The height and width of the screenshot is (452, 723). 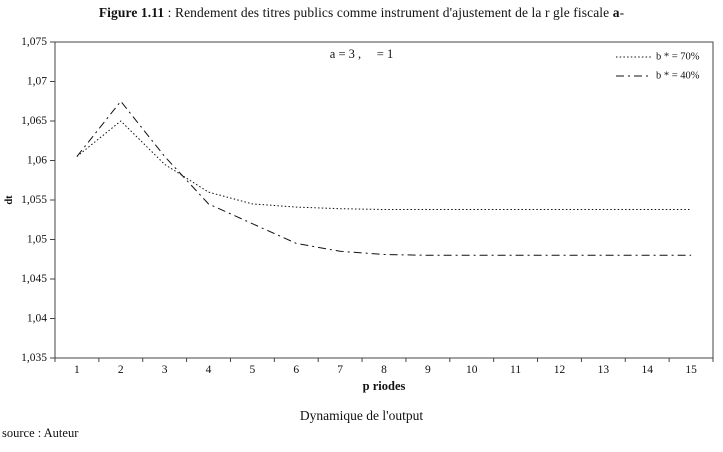 I want to click on x-tick-label: 12, so click(x=560, y=370).